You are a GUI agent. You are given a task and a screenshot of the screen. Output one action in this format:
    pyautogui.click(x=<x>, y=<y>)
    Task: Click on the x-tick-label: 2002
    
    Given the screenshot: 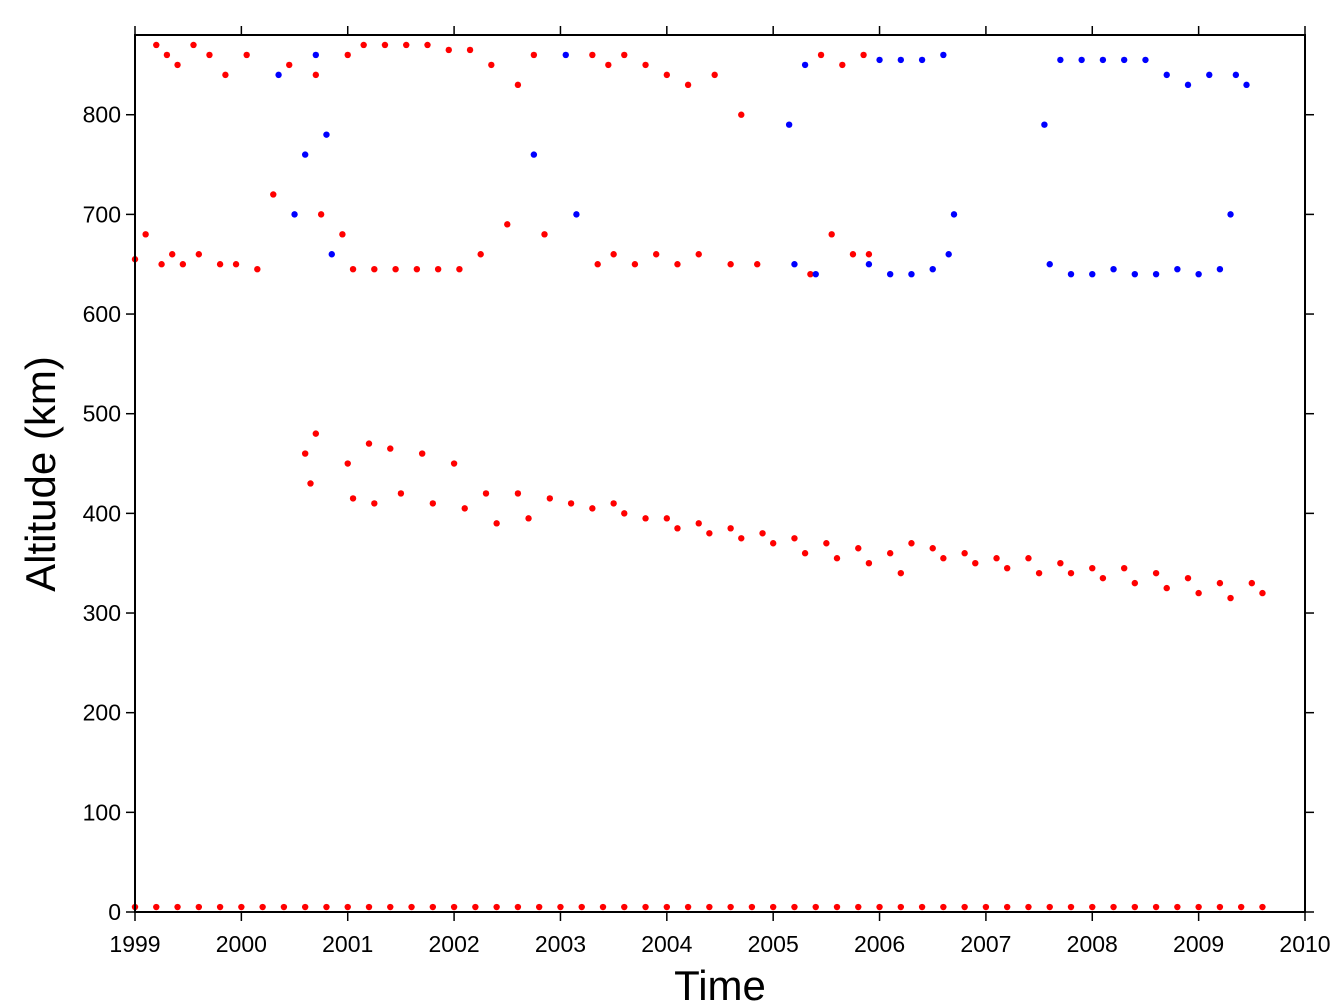 What is the action you would take?
    pyautogui.click(x=454, y=944)
    